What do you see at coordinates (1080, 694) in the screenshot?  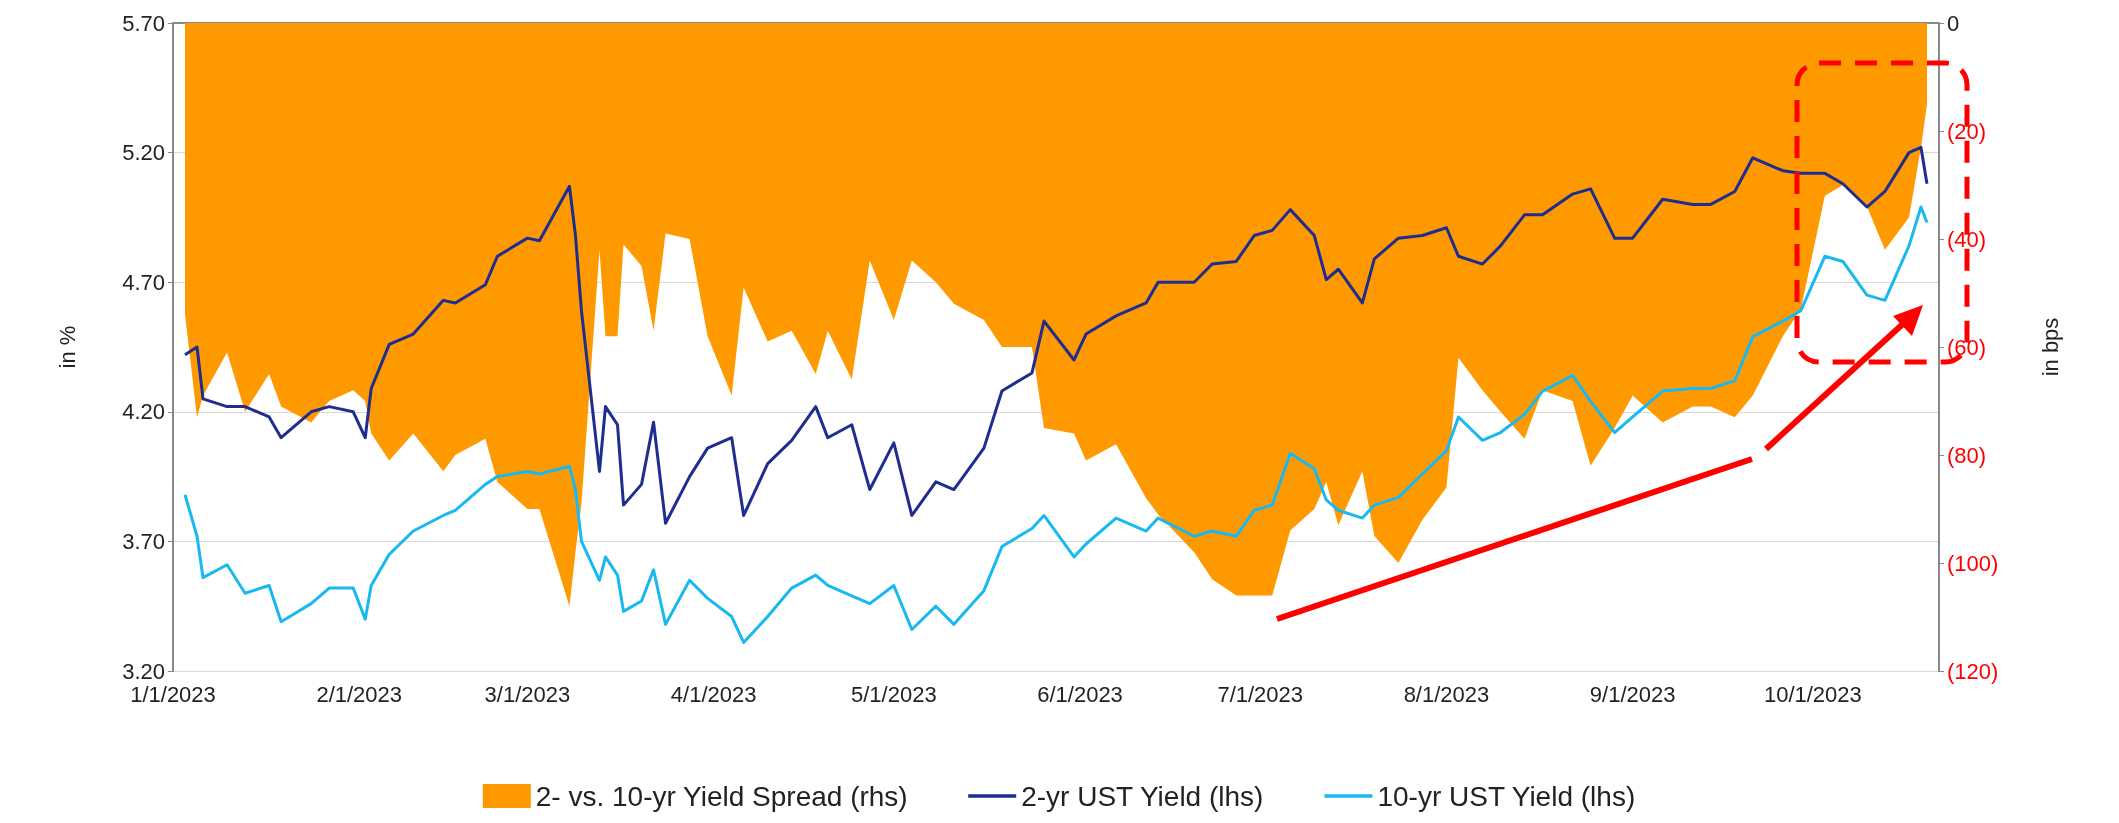 I see `x-tick-label: 6/1/2023` at bounding box center [1080, 694].